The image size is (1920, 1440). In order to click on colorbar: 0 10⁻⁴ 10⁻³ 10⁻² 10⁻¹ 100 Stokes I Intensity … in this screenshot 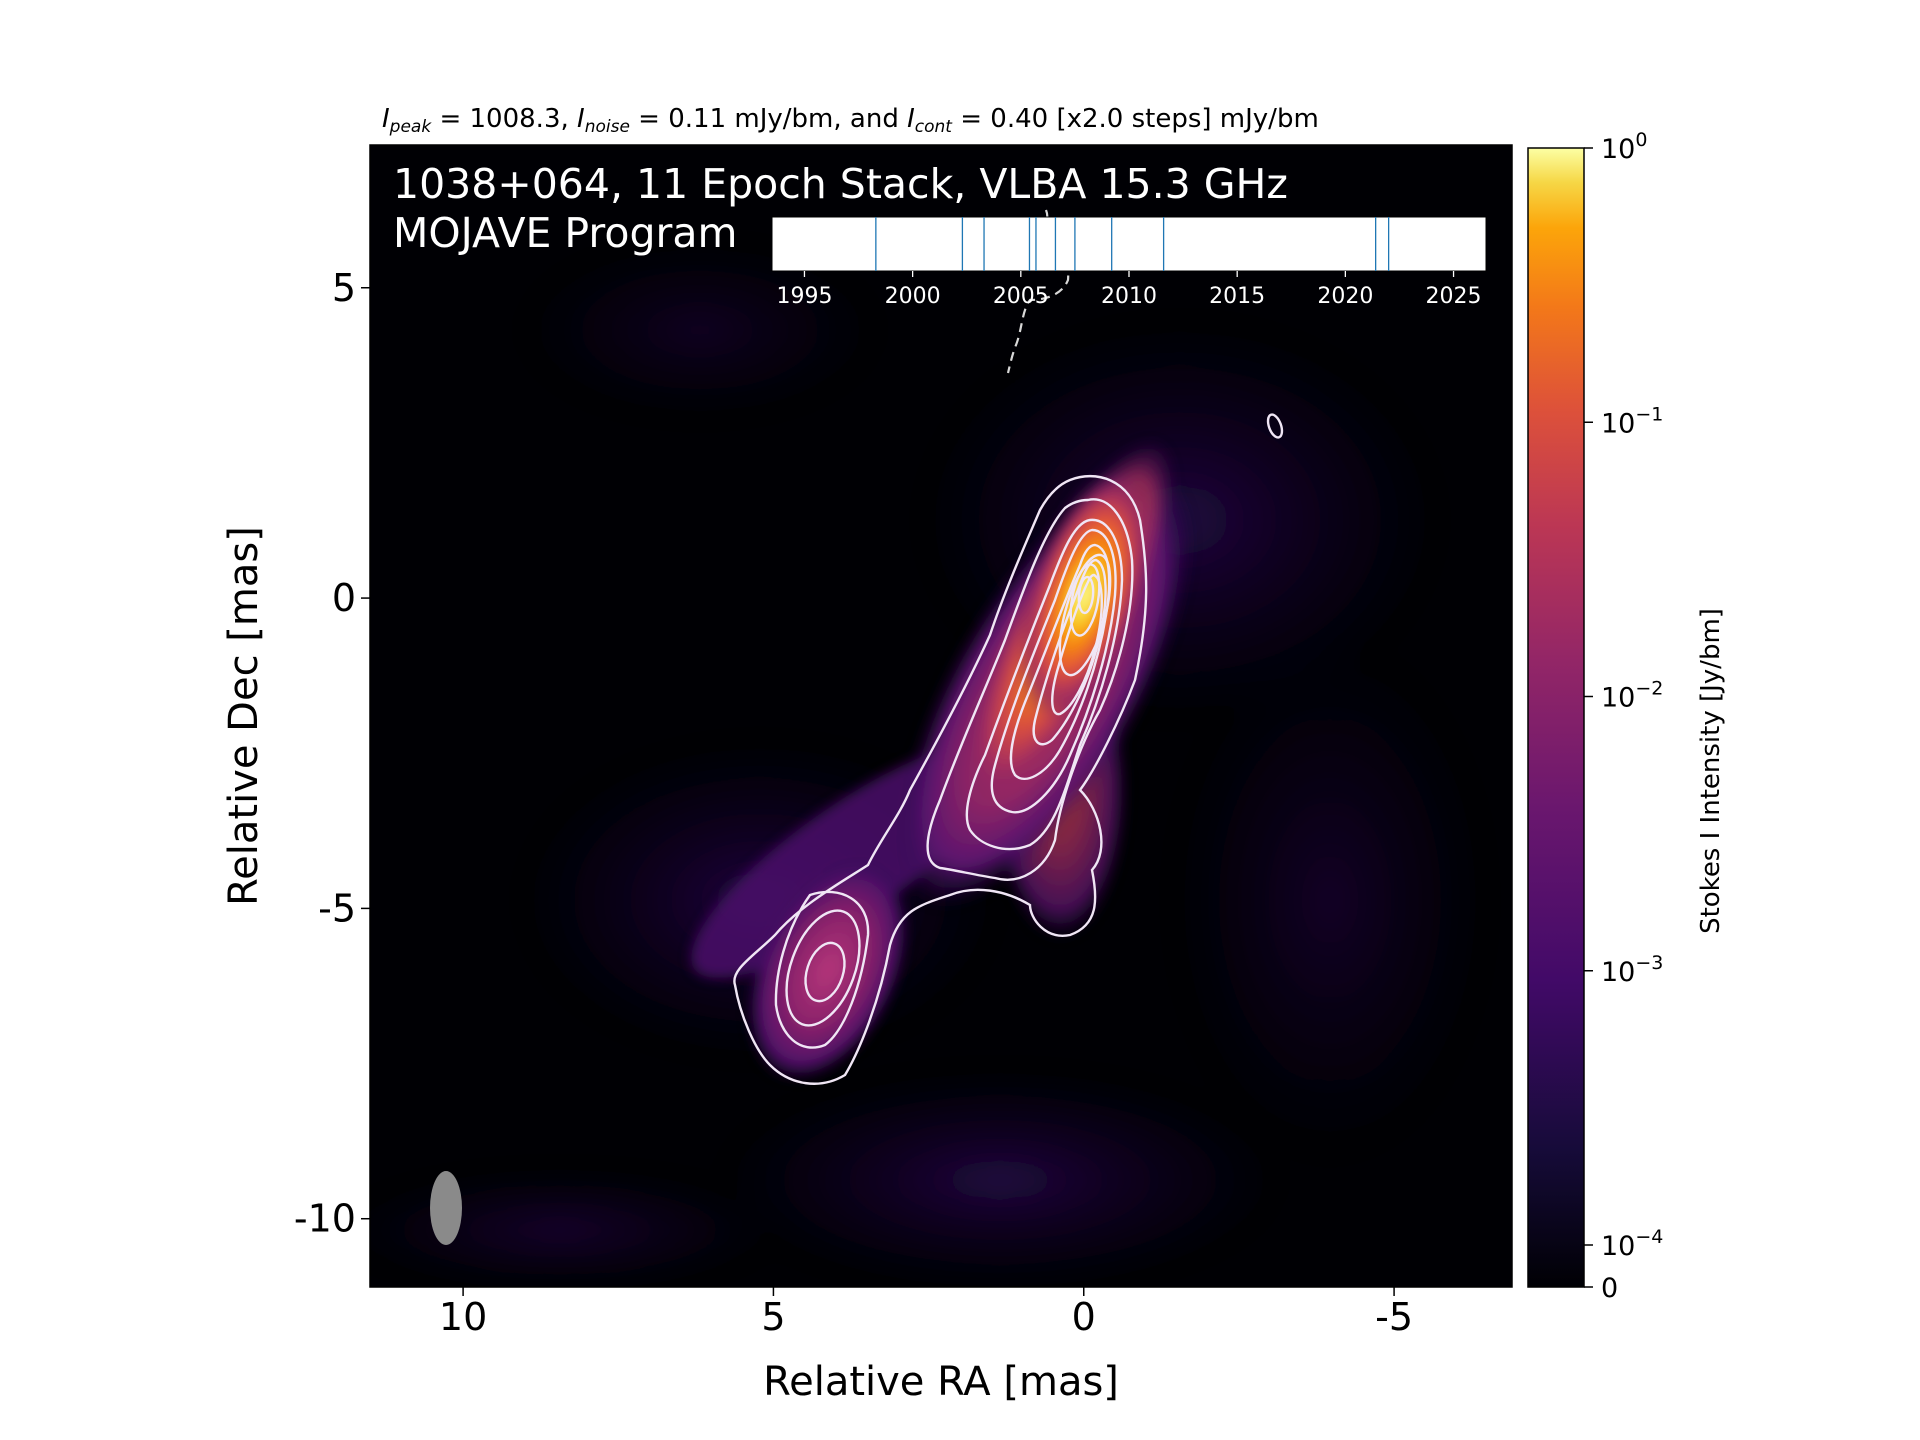, I will do `click(1626, 716)`.